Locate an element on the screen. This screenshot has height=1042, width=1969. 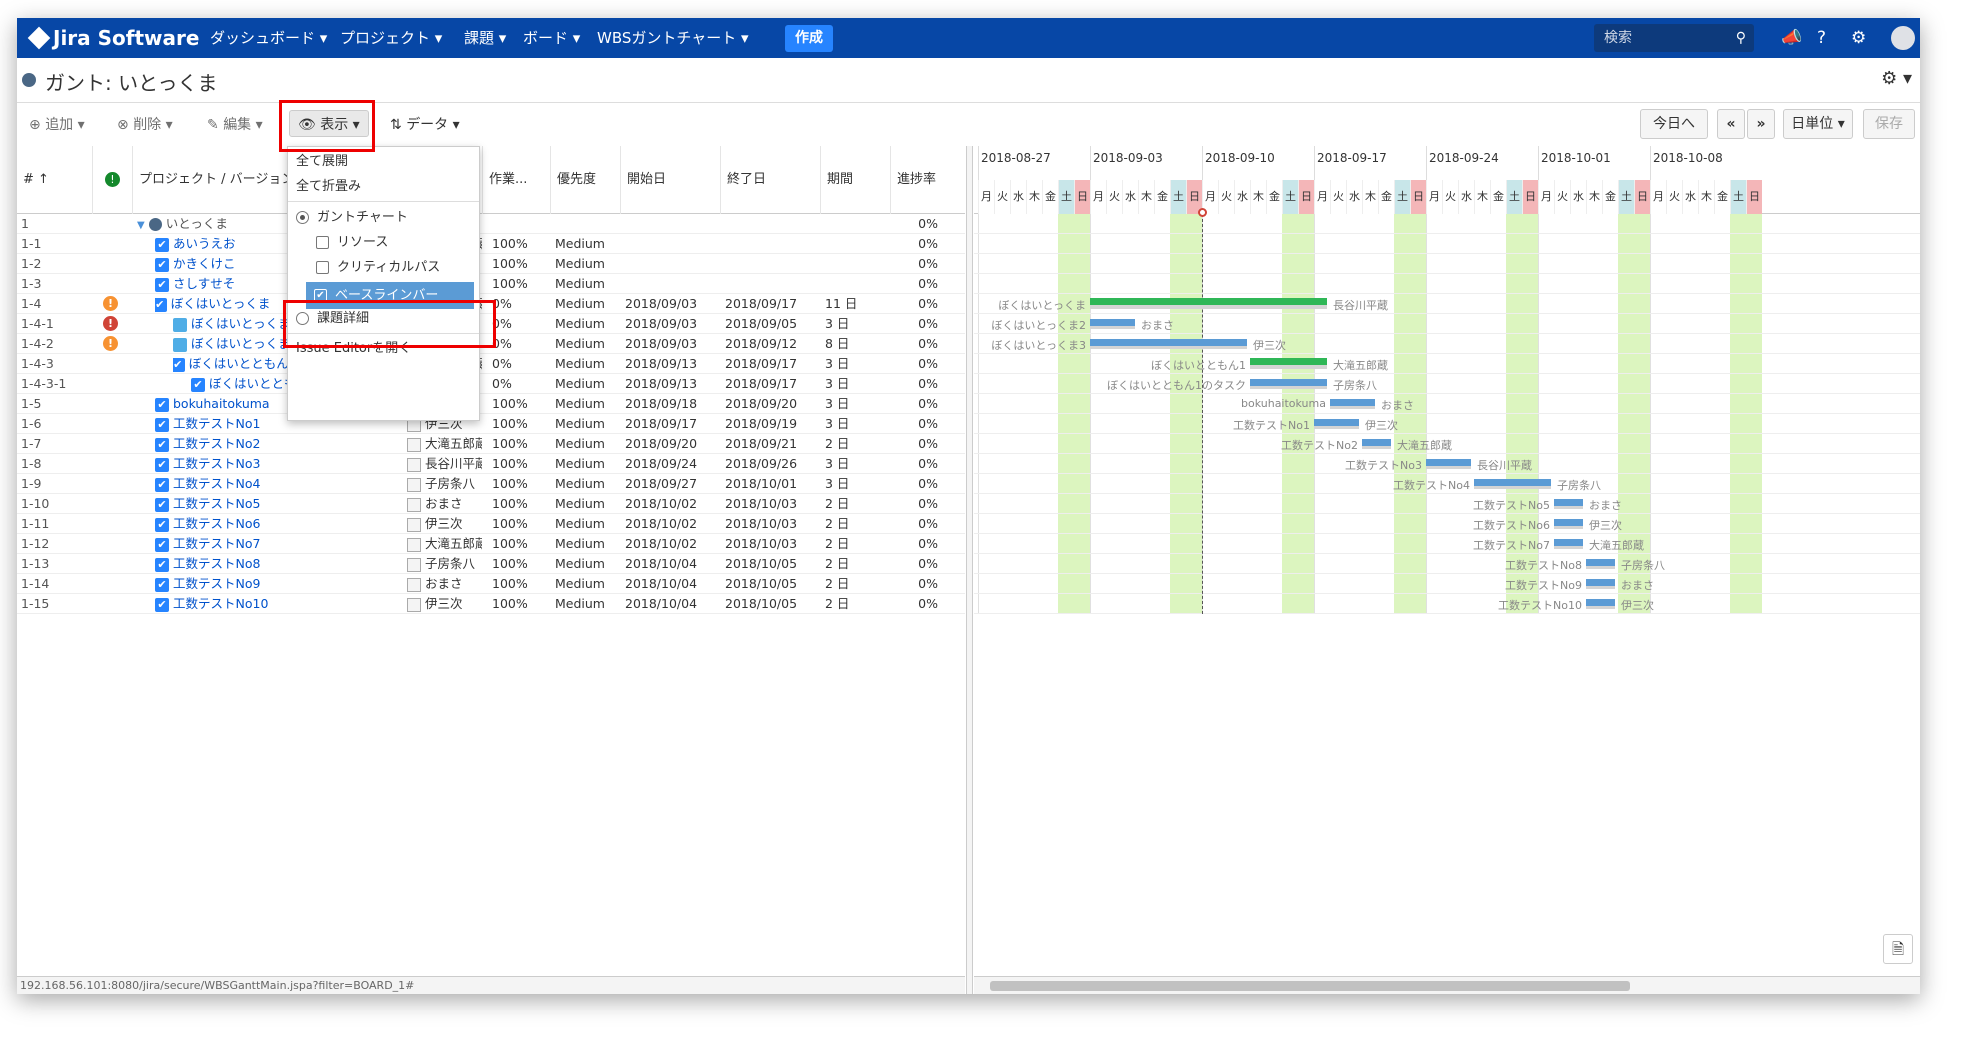
table-row: 1 ▼ いとっくま 0% is located at coordinates (491, 224).